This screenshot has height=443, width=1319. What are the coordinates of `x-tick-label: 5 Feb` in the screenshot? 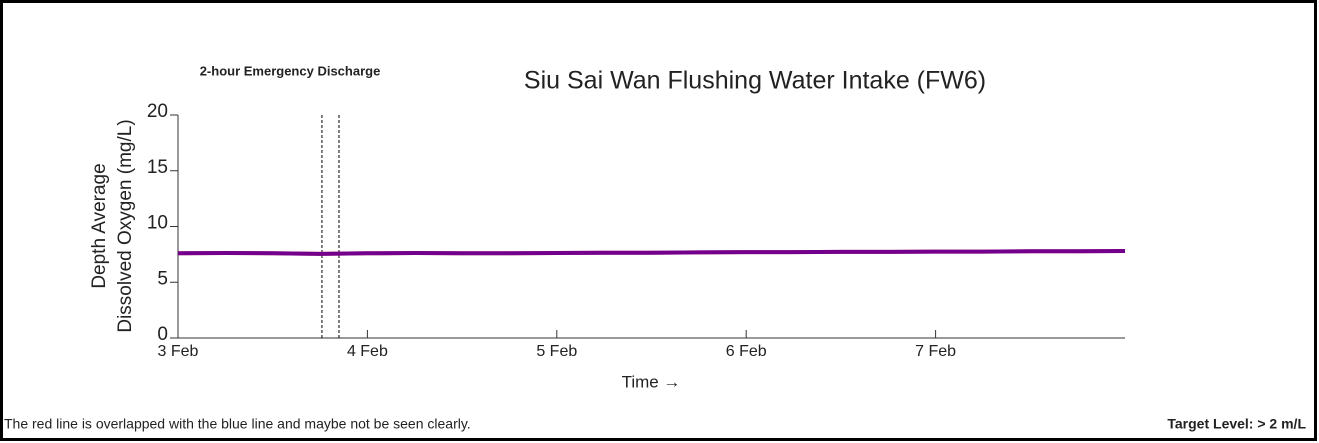 It's located at (556, 351).